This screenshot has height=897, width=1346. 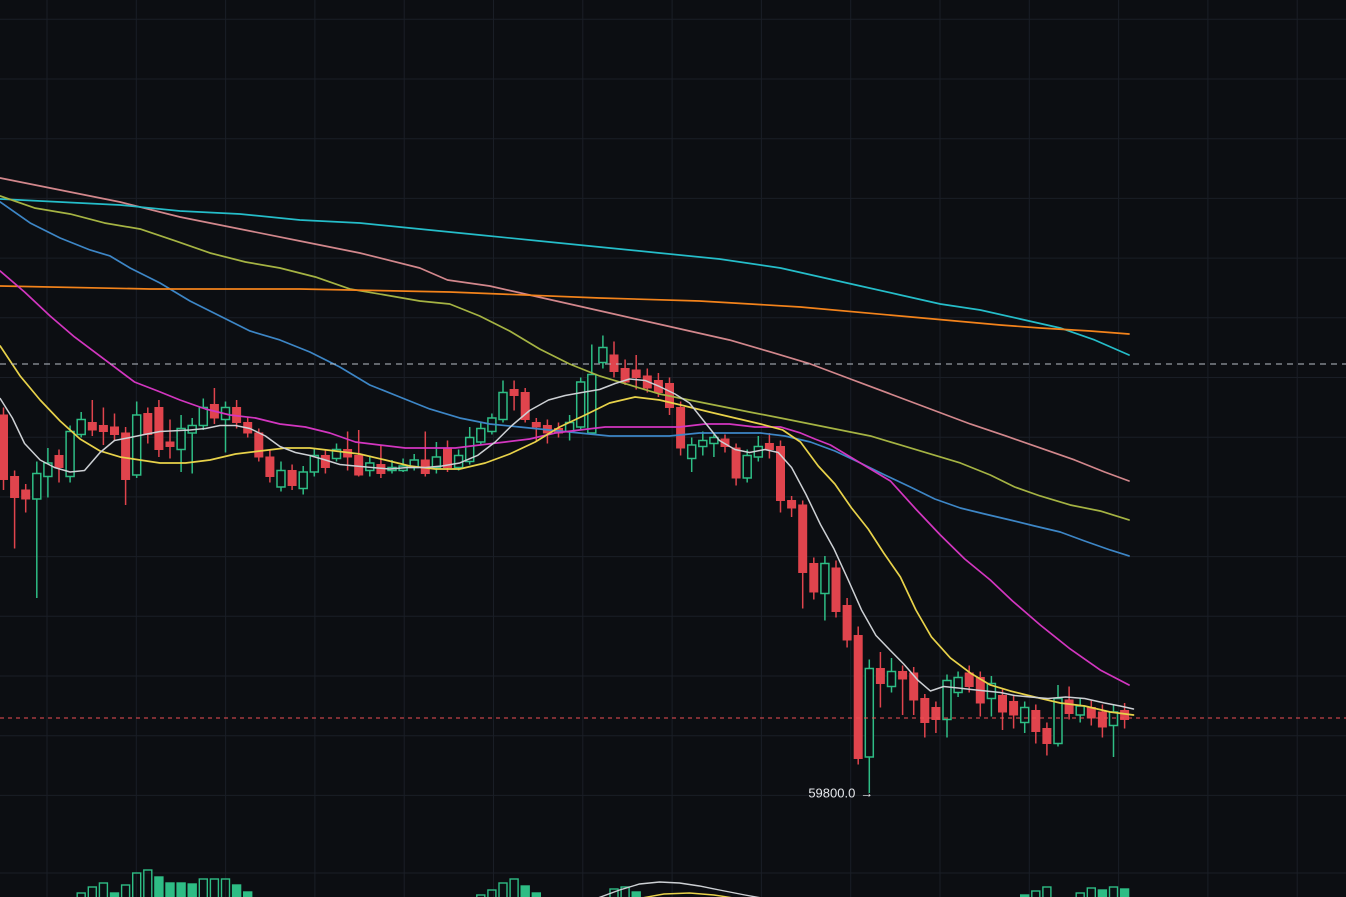 What do you see at coordinates (687, 894) in the screenshot?
I see `volume-ma-yellow` at bounding box center [687, 894].